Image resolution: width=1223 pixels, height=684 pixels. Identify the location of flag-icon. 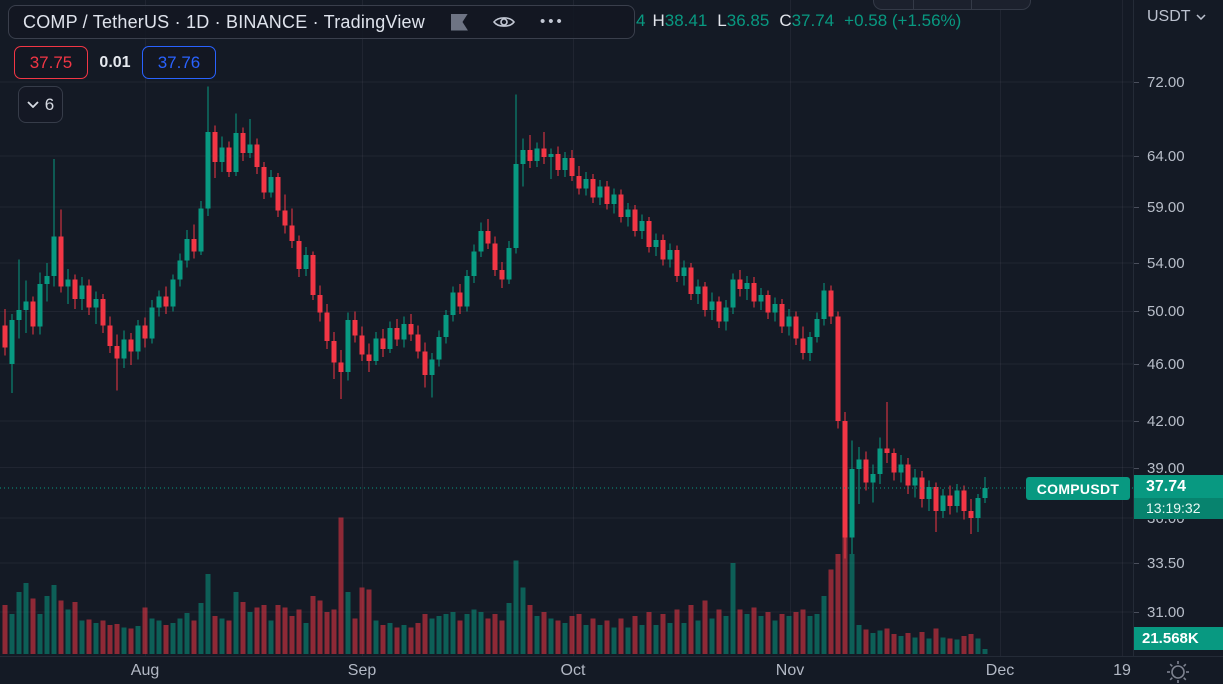
(459, 22).